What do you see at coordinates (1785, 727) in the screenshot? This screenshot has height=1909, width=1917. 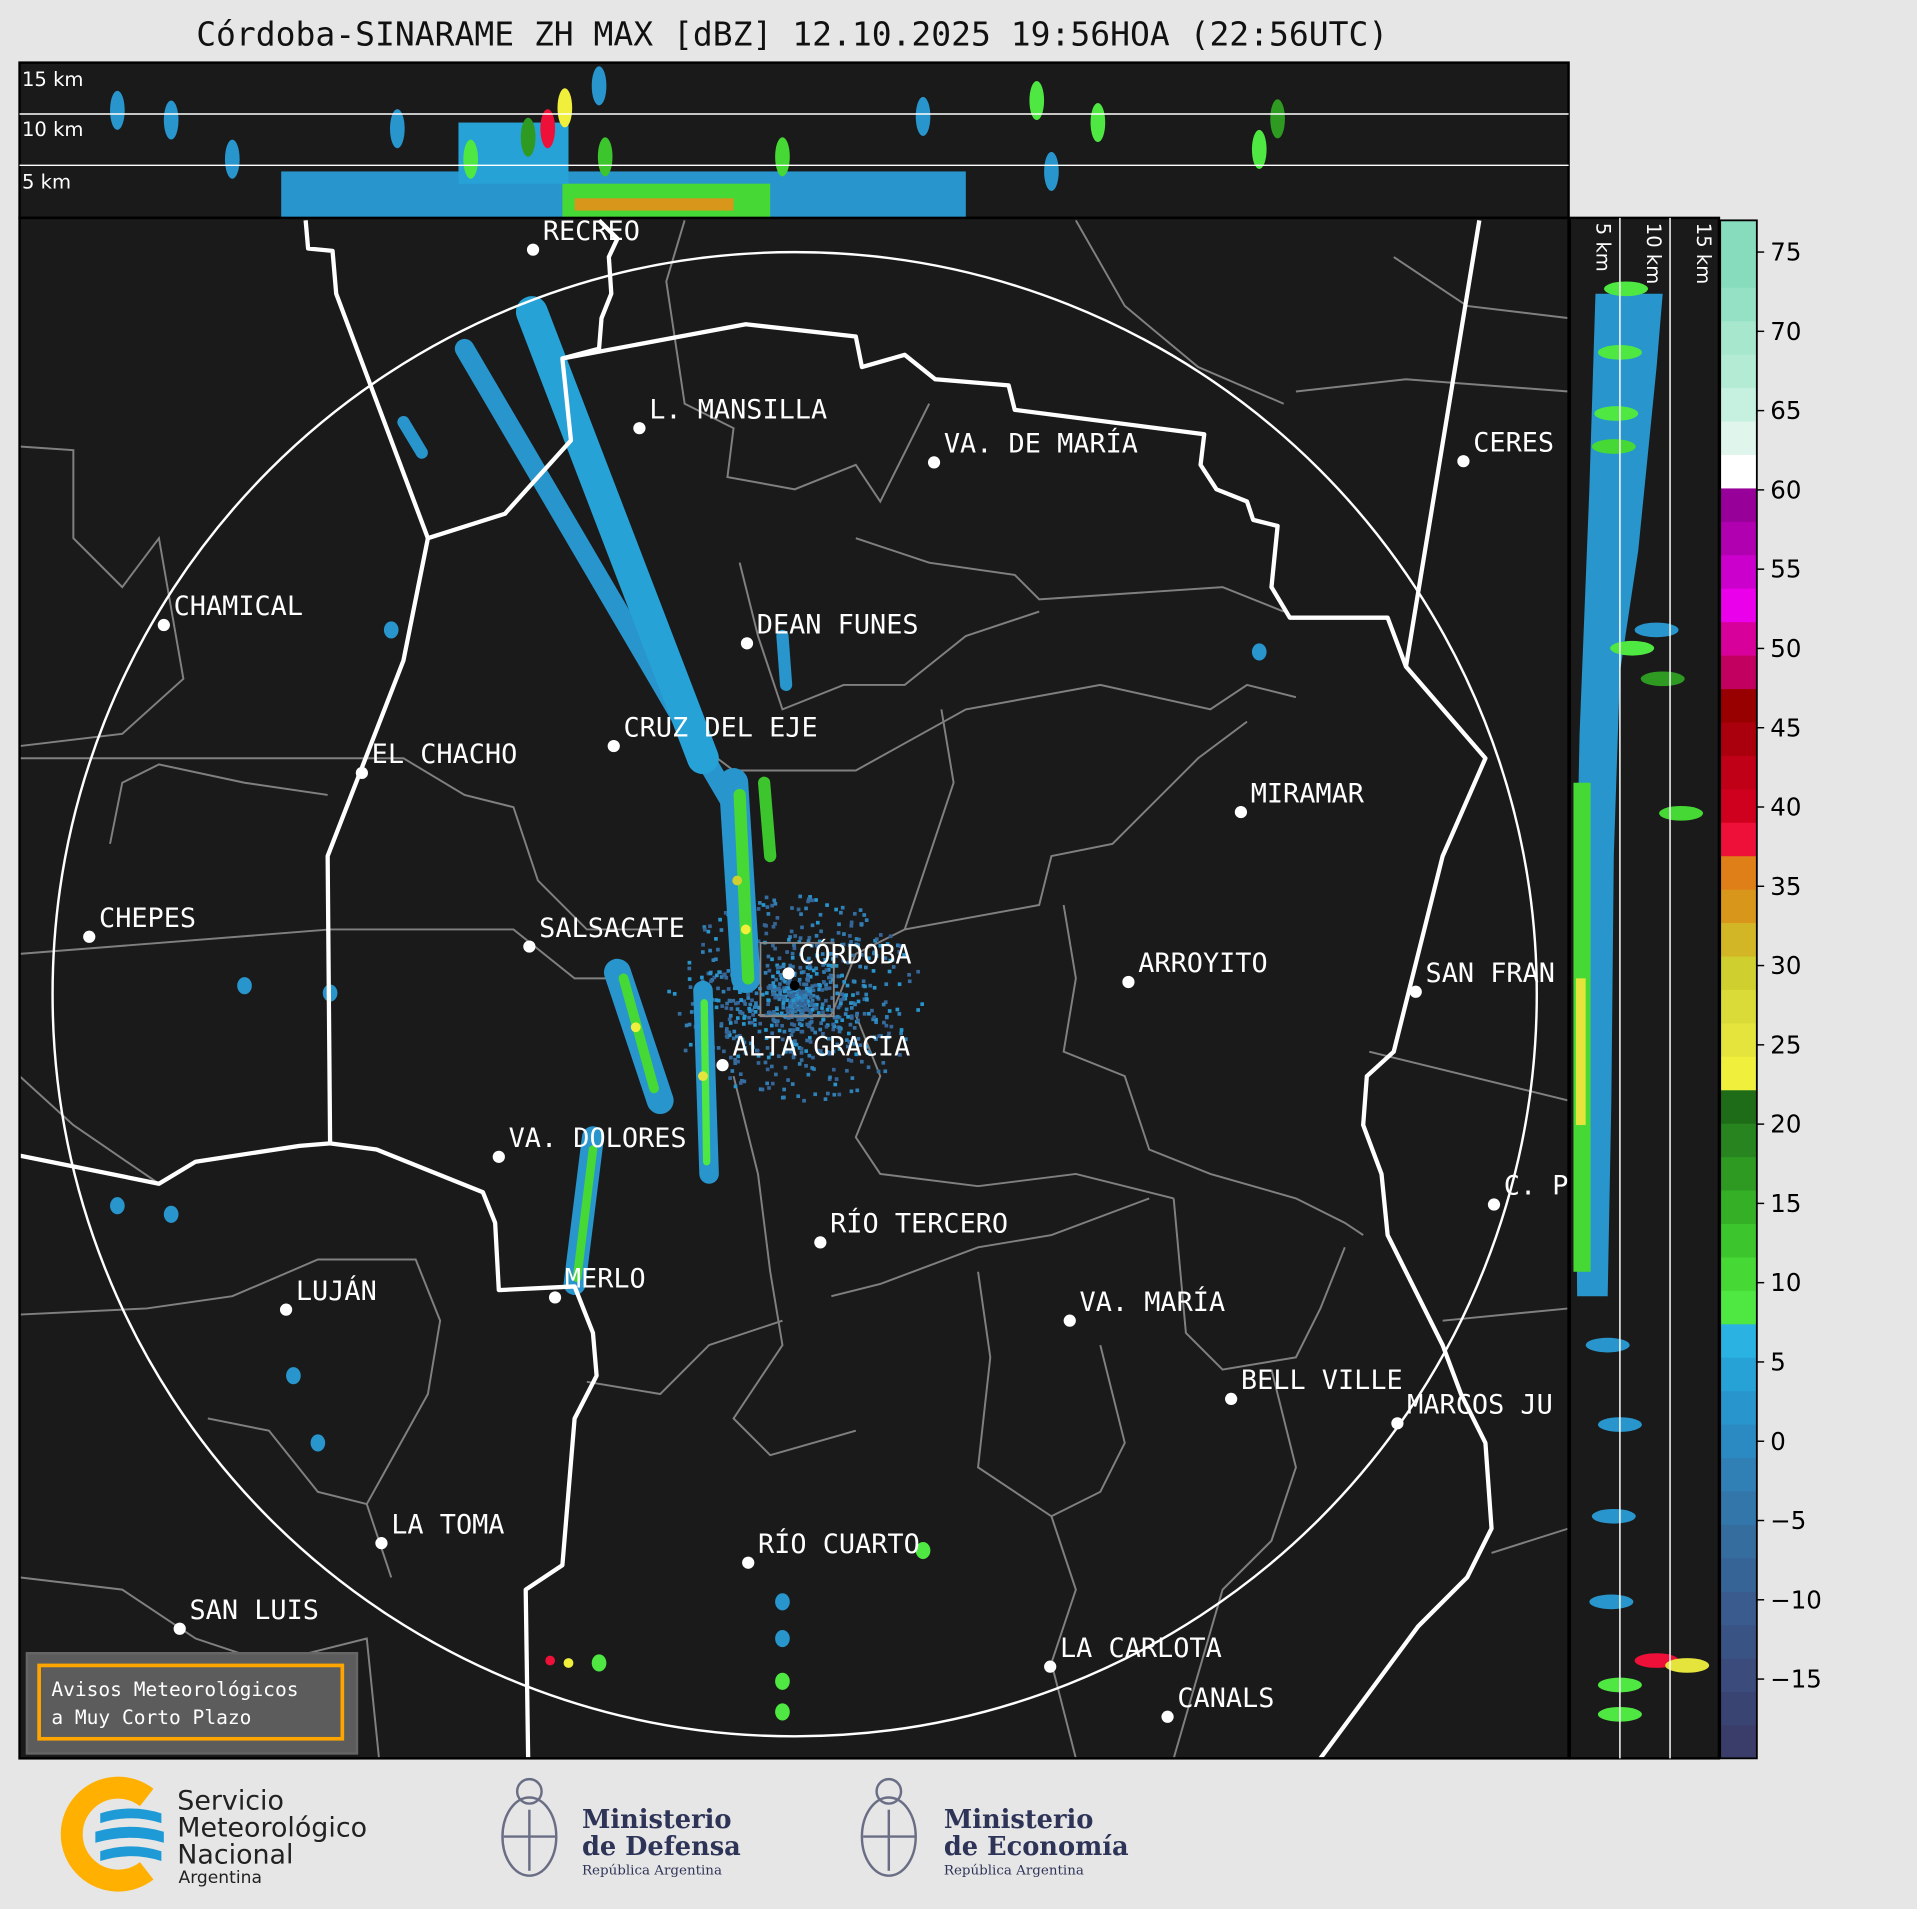 I see `colorbar-tick-label: 45` at bounding box center [1785, 727].